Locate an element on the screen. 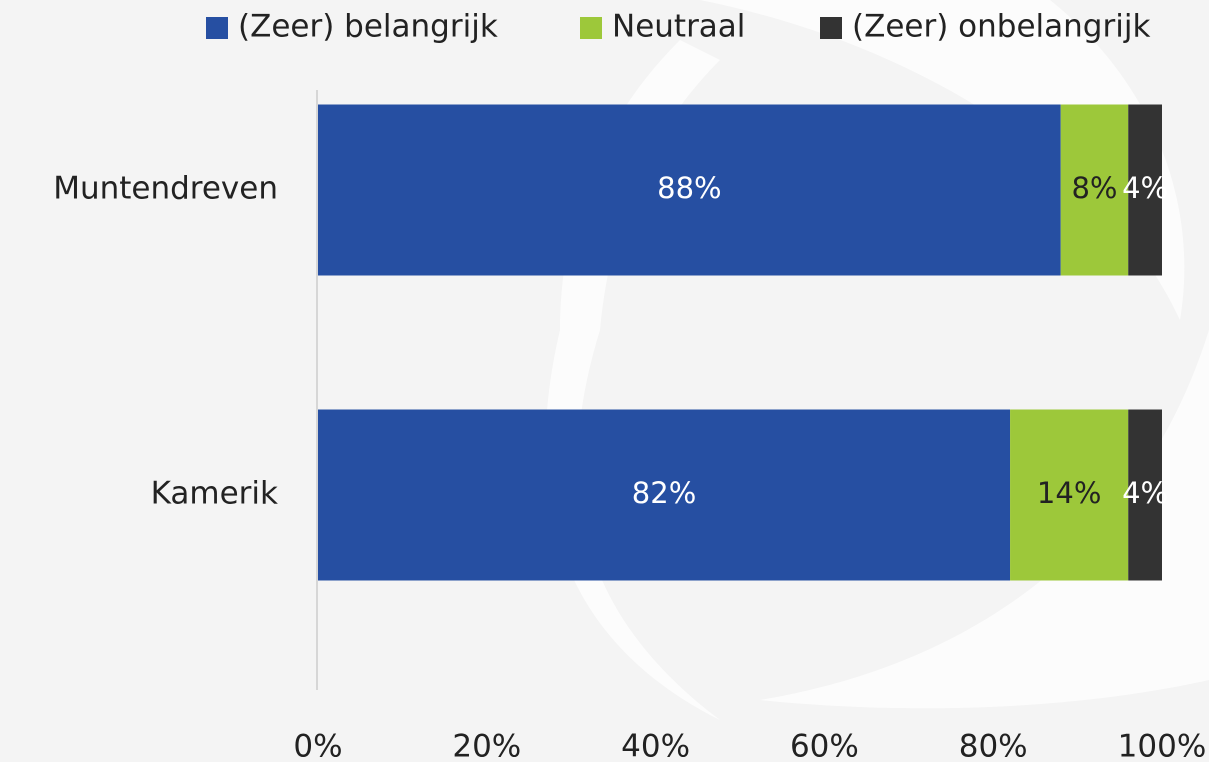 Image resolution: width=1209 pixels, height=762 pixels. x-tick-label: 60% is located at coordinates (824, 745).